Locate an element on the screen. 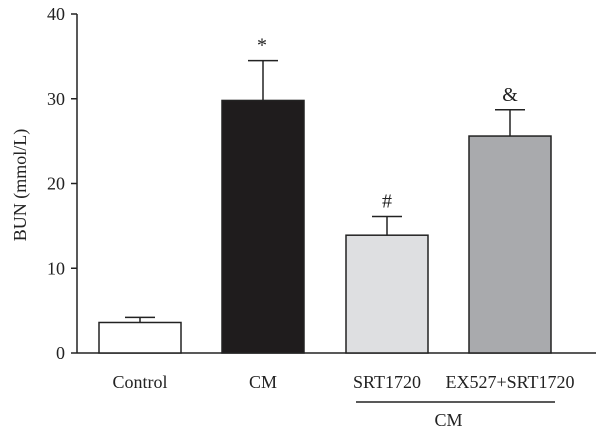  y-tick-label: 10 is located at coordinates (56, 268).